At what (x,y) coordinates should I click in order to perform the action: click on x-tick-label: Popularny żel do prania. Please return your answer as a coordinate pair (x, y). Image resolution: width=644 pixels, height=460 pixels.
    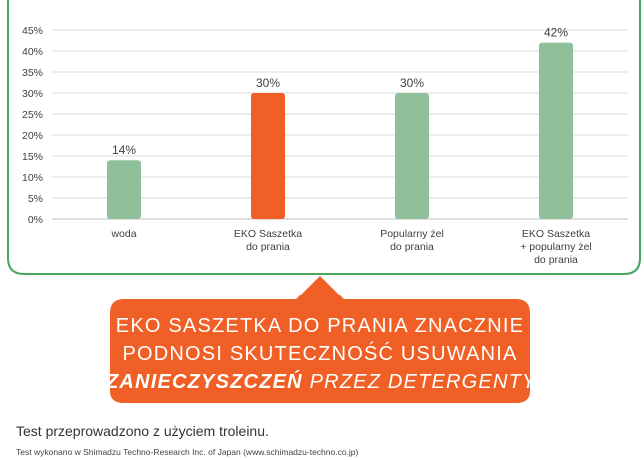
    Looking at the image, I should click on (412, 240).